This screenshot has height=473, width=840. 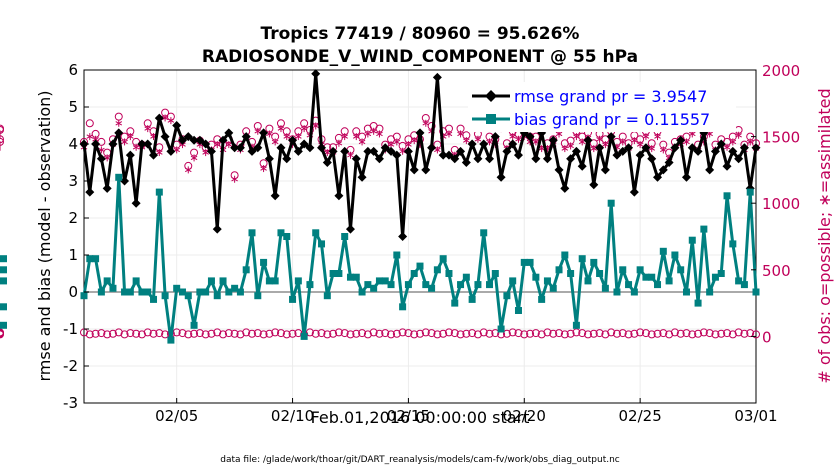 What do you see at coordinates (70, 366) in the screenshot?
I see `y-tick-label: -2` at bounding box center [70, 366].